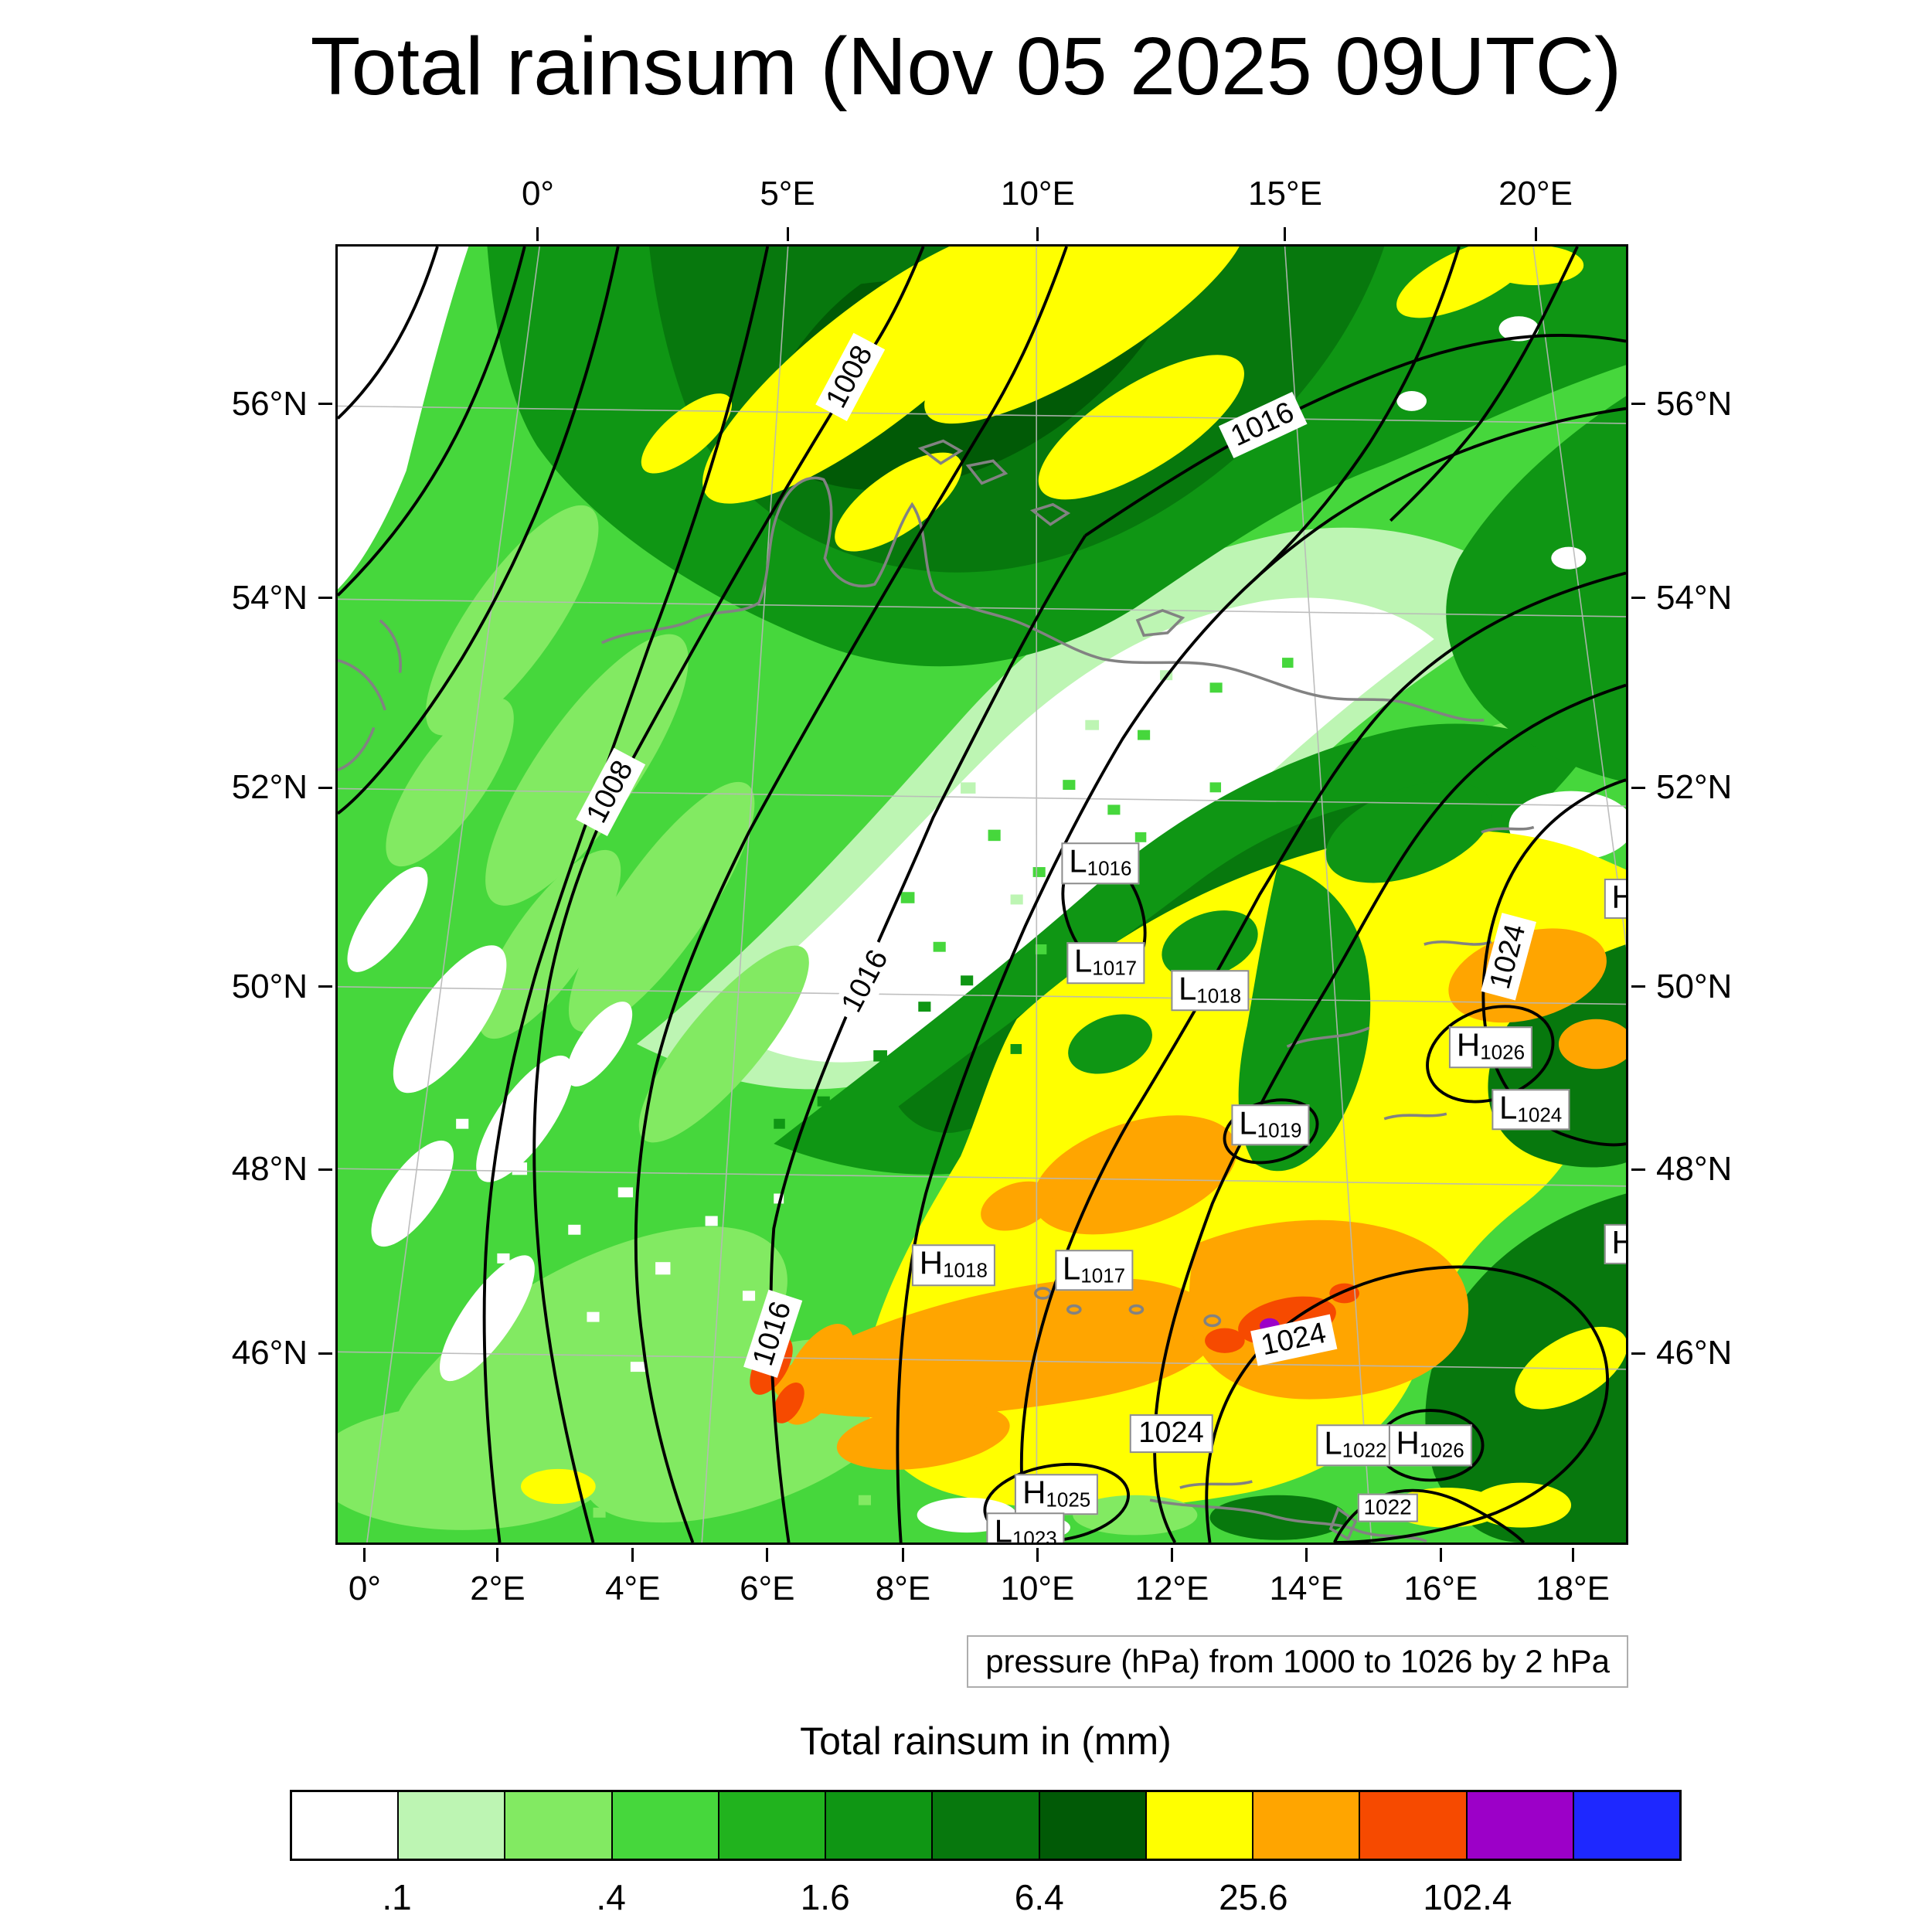 This screenshot has height=1932, width=1932. What do you see at coordinates (269, 986) in the screenshot?
I see `left-axis-label: 50°N` at bounding box center [269, 986].